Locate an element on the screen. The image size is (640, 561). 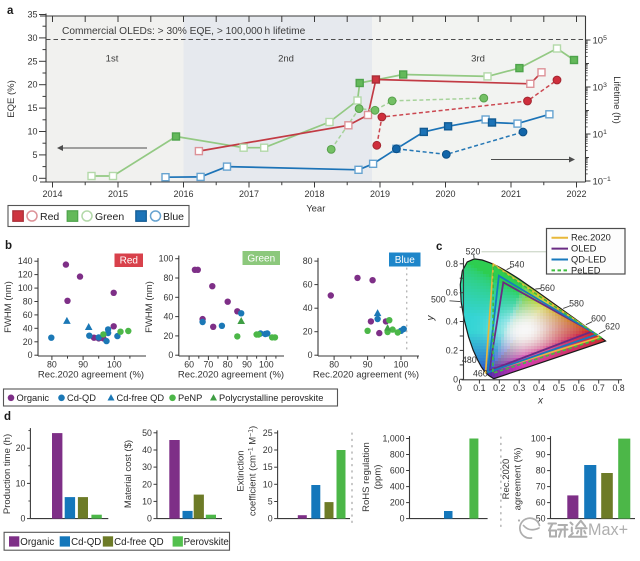
svg-text: 35 is located at coordinates (32, 15).